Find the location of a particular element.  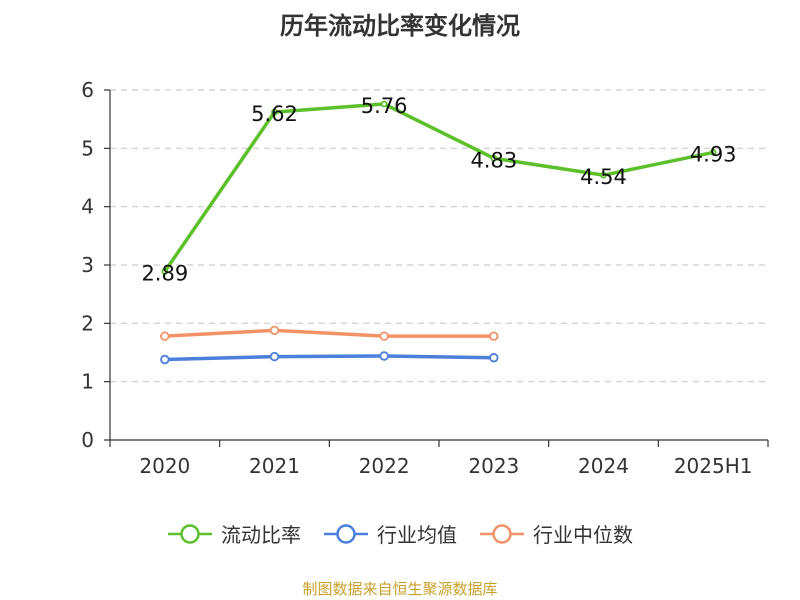

data-label: 4.54 is located at coordinates (603, 177).